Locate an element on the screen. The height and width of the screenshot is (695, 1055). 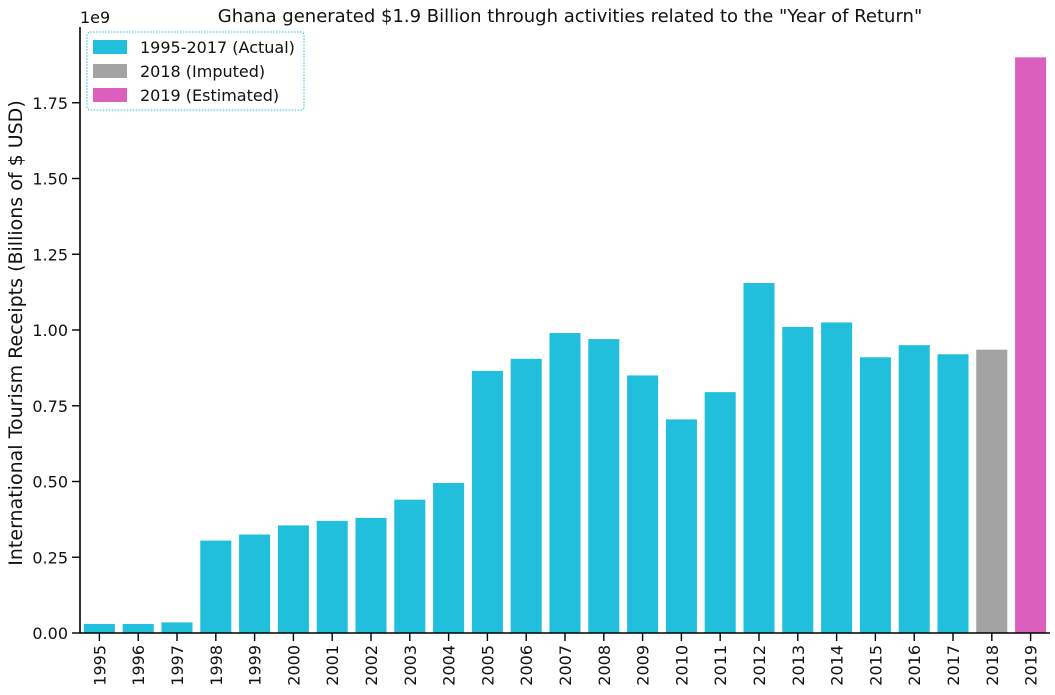
y-tick-label: 0.00 is located at coordinates (50, 633).